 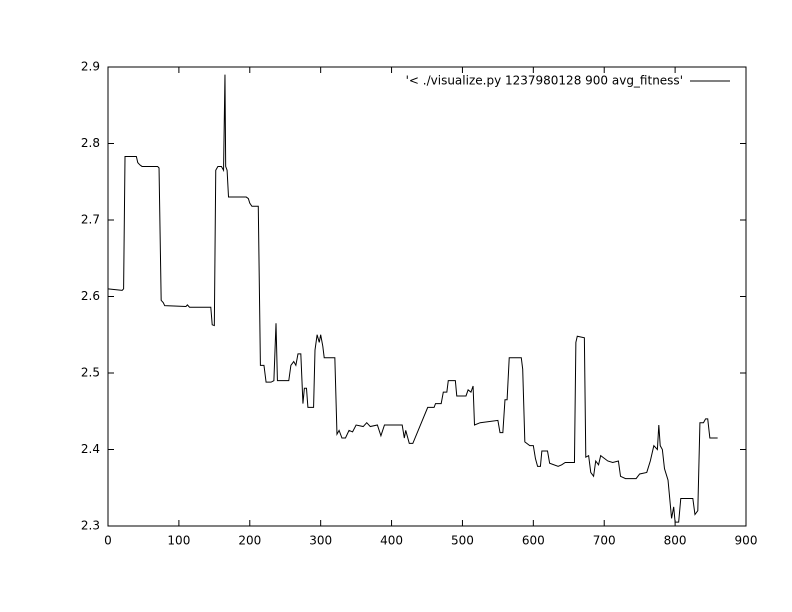 I want to click on y-tick-label: 2.7, so click(x=90, y=220).